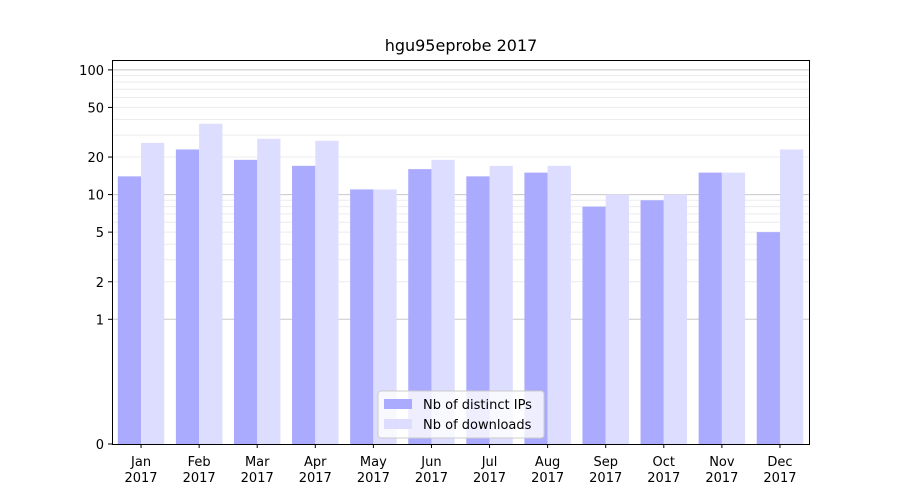 This screenshot has height=500, width=900. What do you see at coordinates (100, 445) in the screenshot?
I see `y-tick-label: 0` at bounding box center [100, 445].